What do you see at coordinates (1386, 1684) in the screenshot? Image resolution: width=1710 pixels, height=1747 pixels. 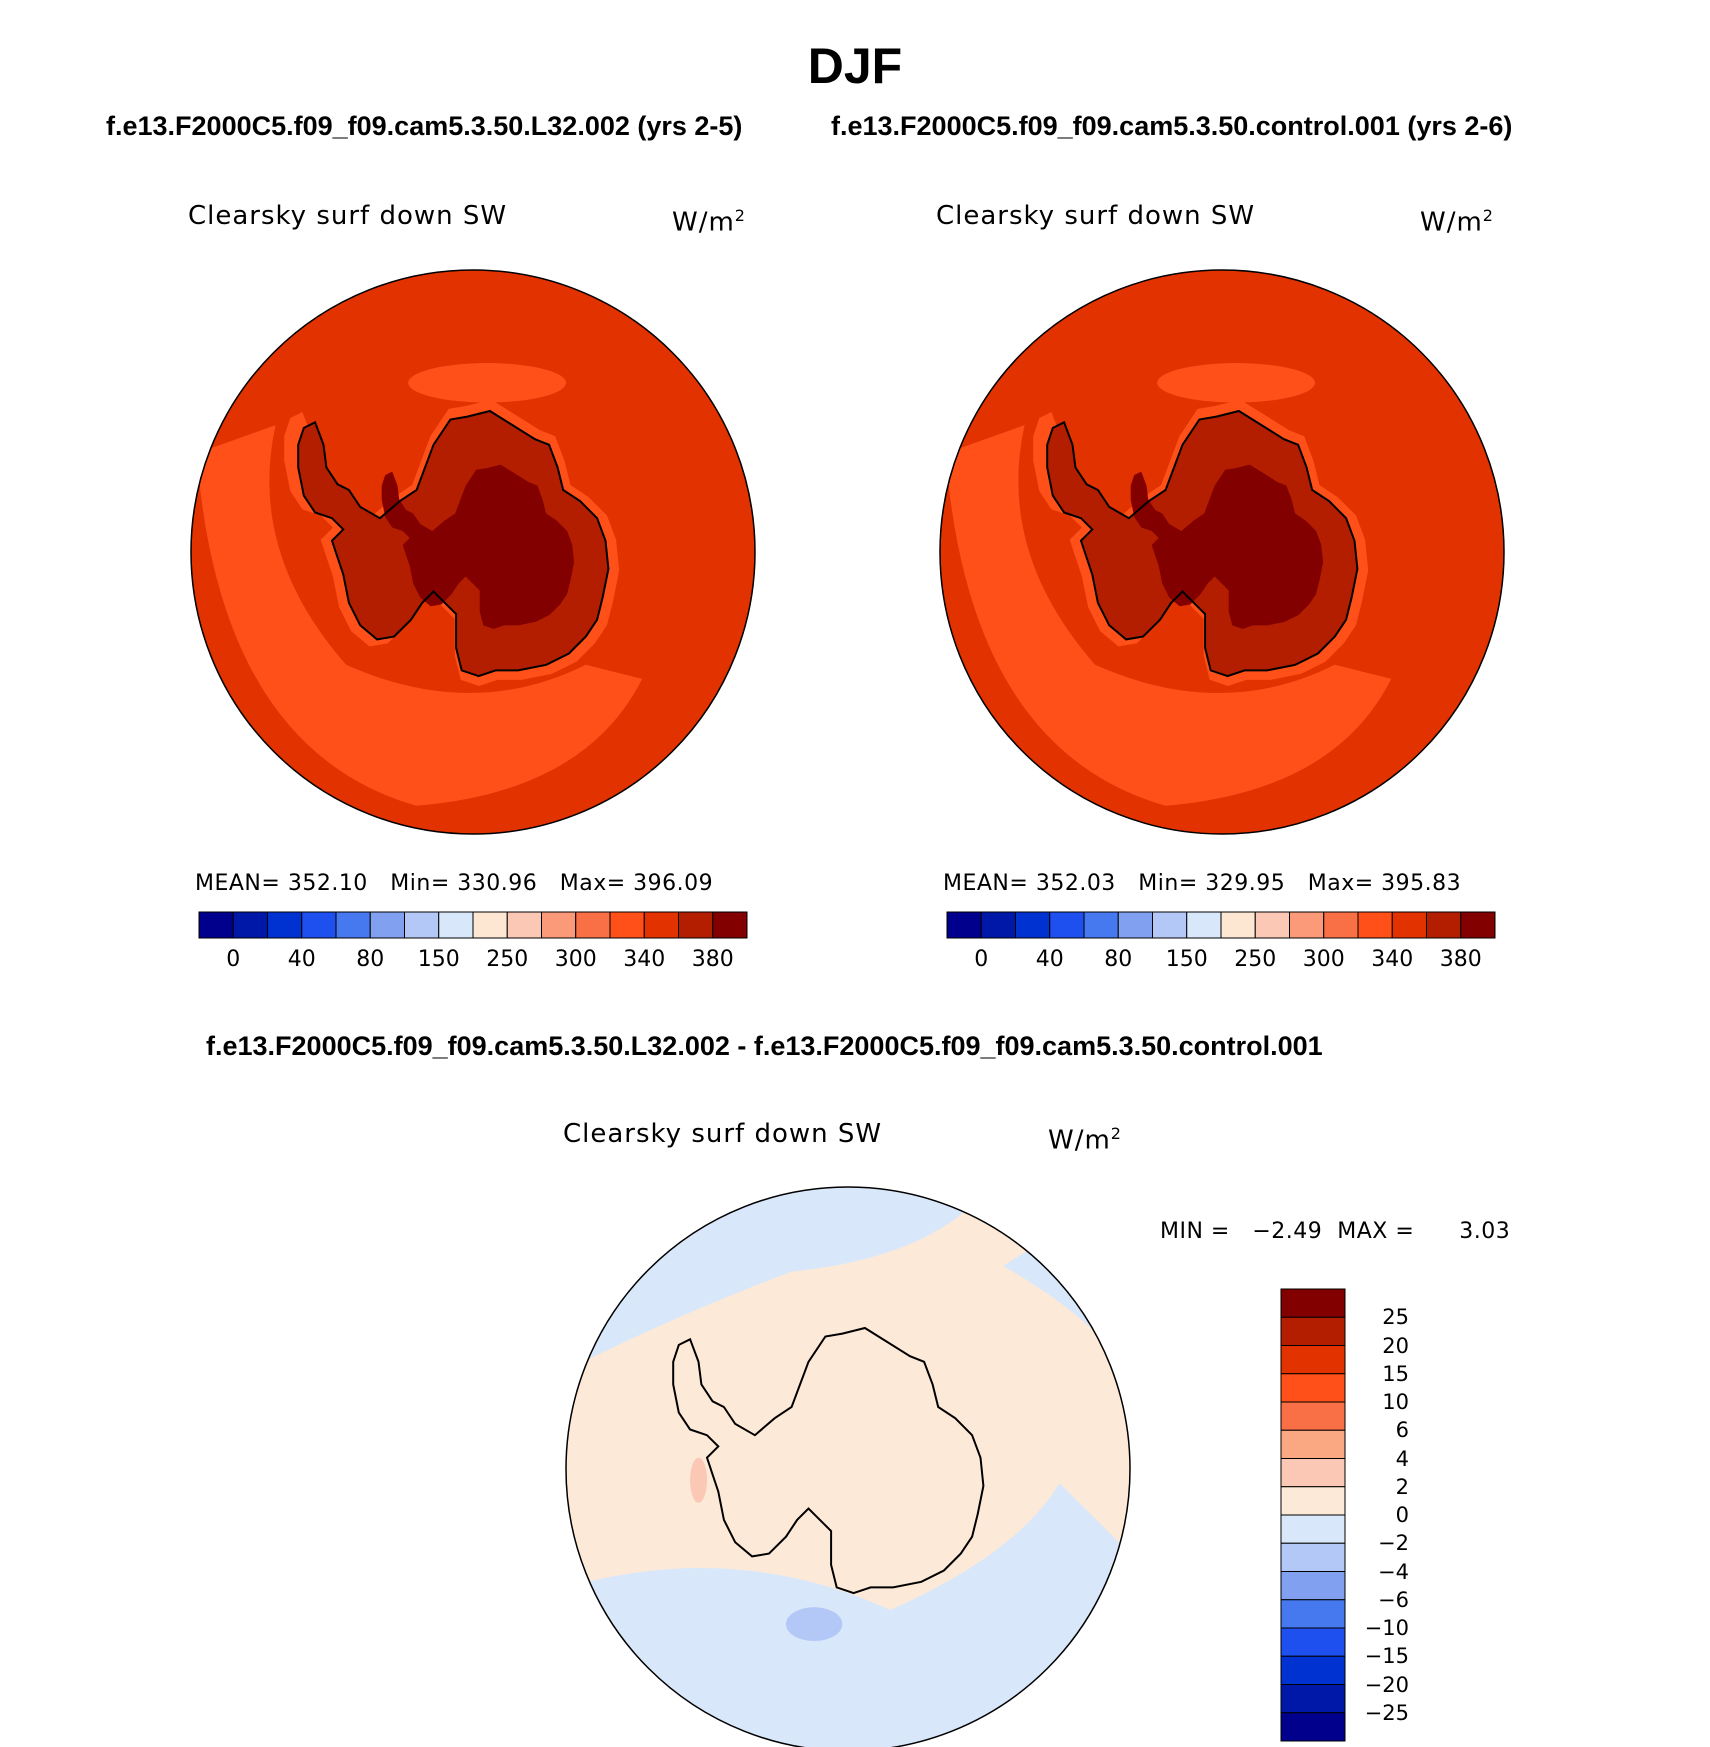 I see `colorbar-diff-tick-label: −20` at bounding box center [1386, 1684].